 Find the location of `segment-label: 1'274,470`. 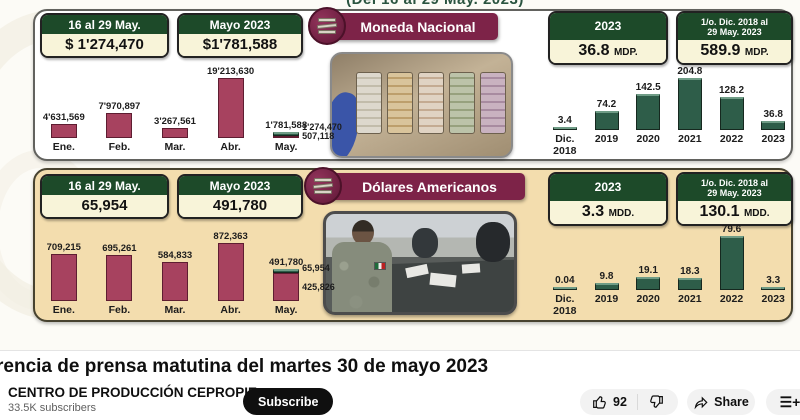

segment-label: 1'274,470 is located at coordinates (322, 127).